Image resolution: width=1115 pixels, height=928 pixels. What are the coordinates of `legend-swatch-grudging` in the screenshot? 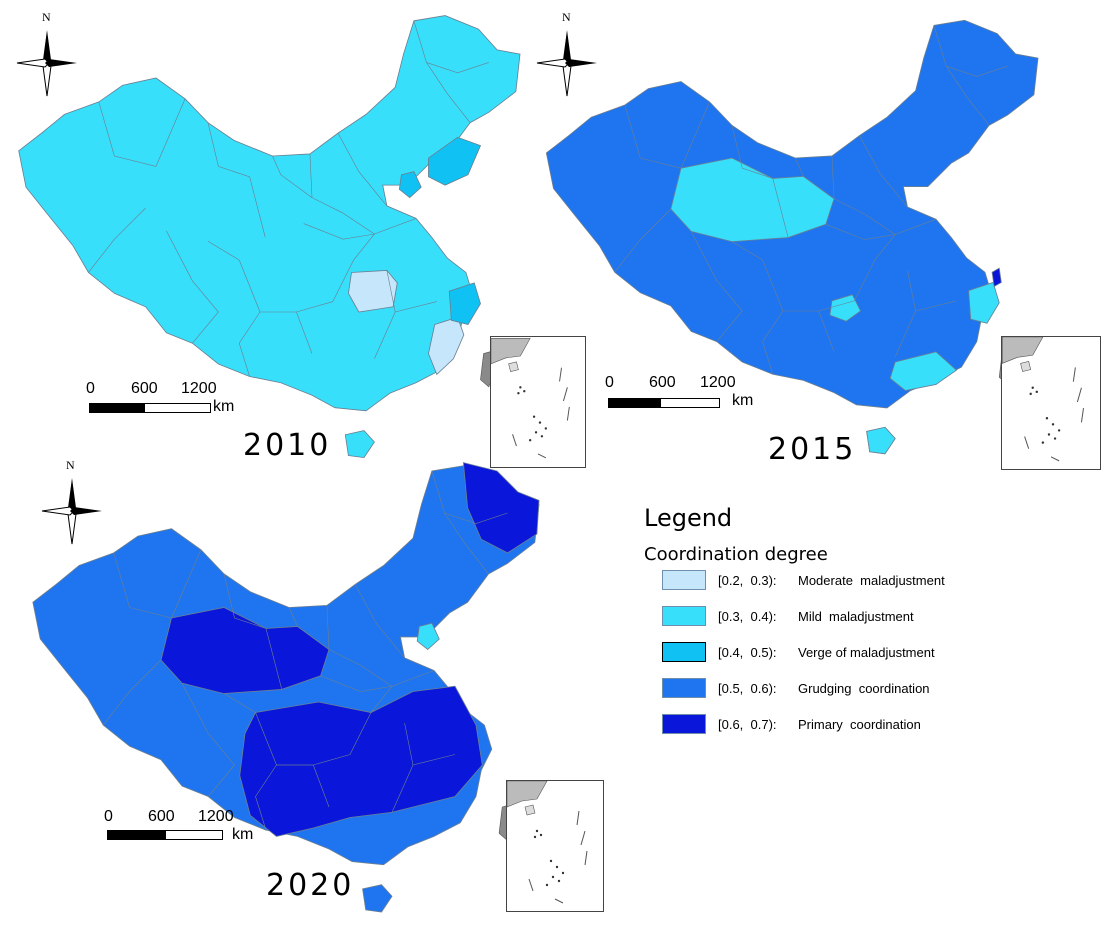 It's located at (684, 688).